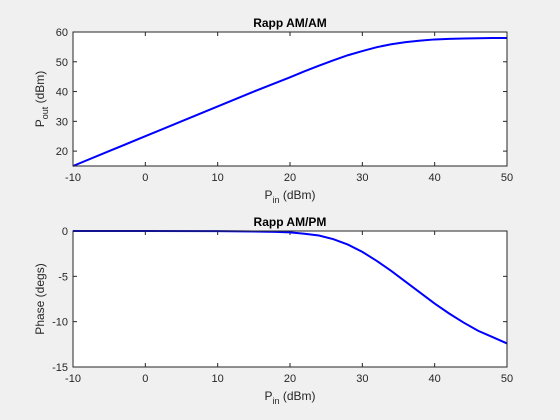 The height and width of the screenshot is (420, 560). I want to click on y-tick-label: -15, so click(60, 368).